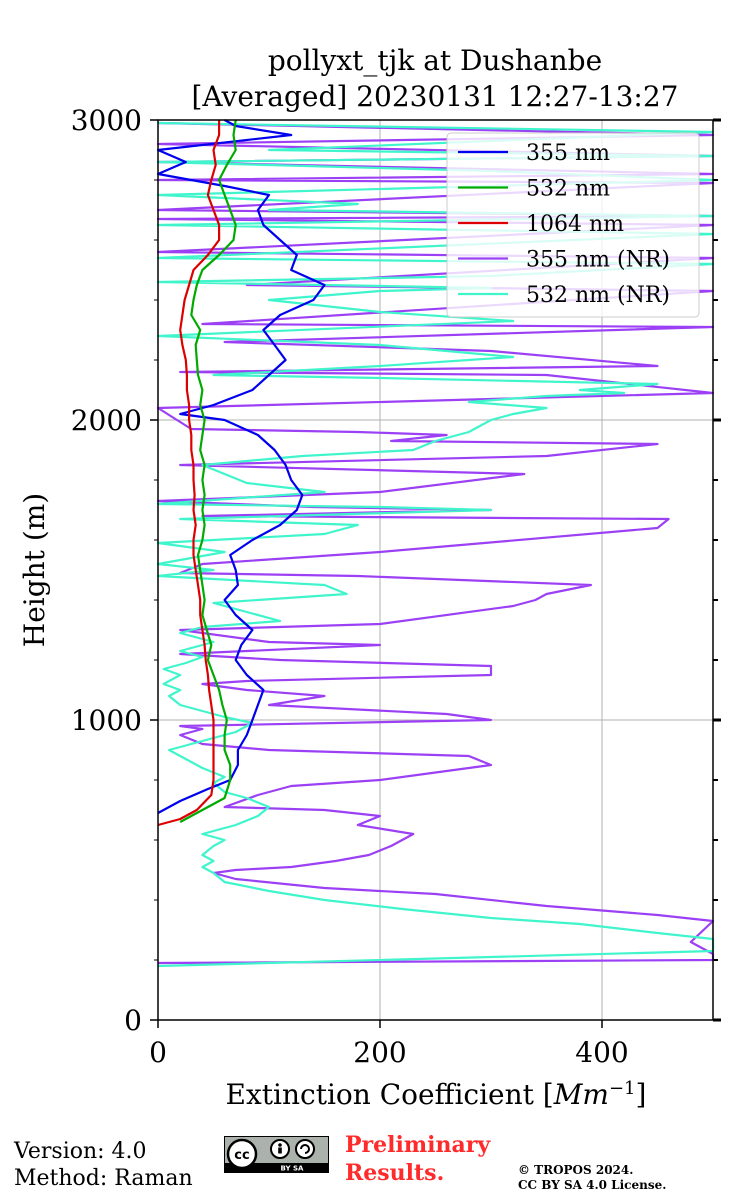 The height and width of the screenshot is (1200, 750). I want to click on legend-box, so click(573, 225).